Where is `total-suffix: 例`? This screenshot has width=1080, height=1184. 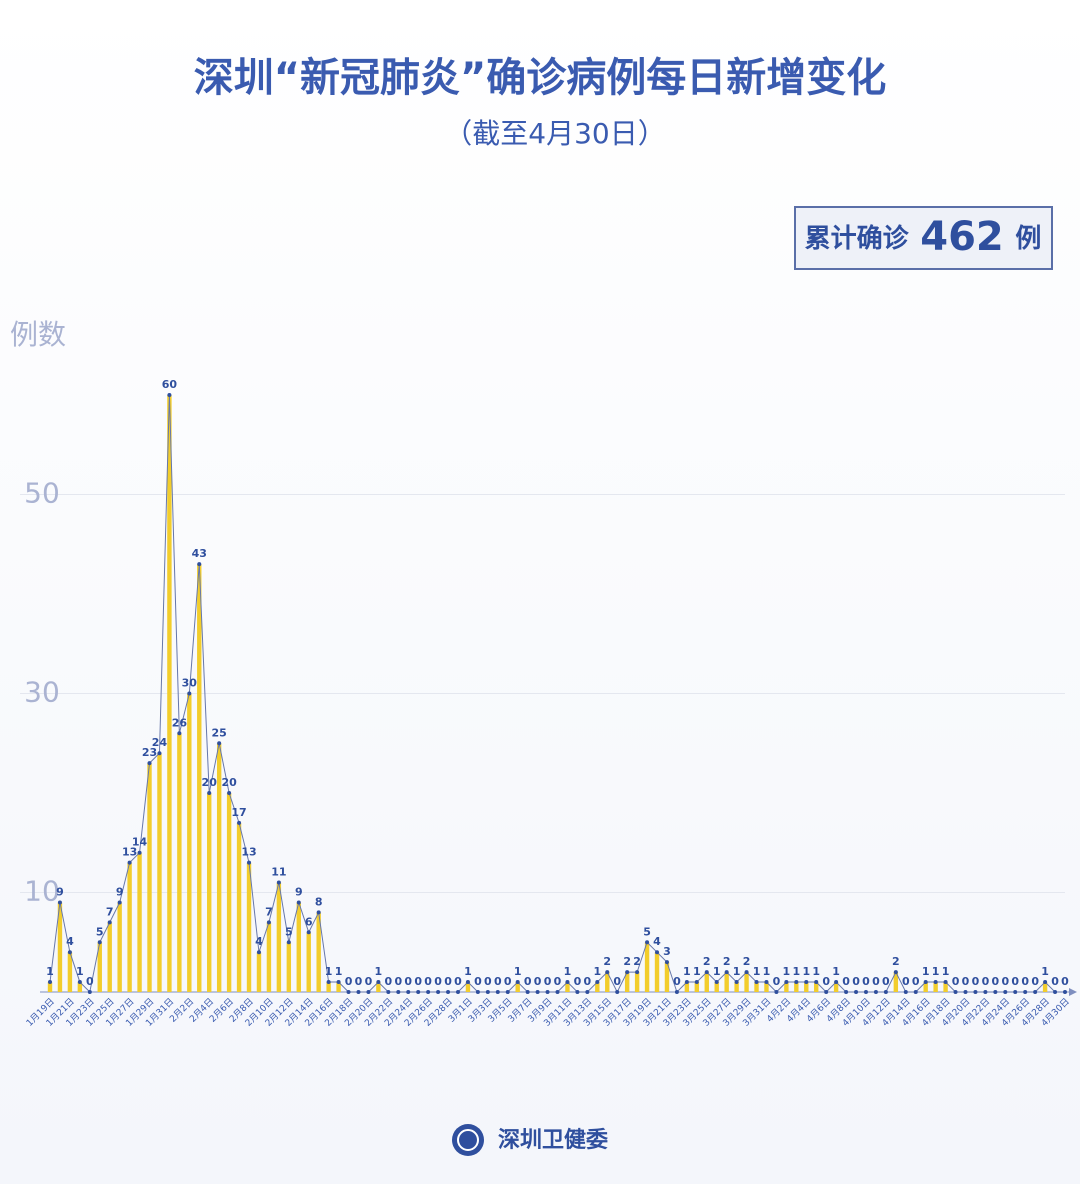
total-suffix: 例 is located at coordinates (1028, 239).